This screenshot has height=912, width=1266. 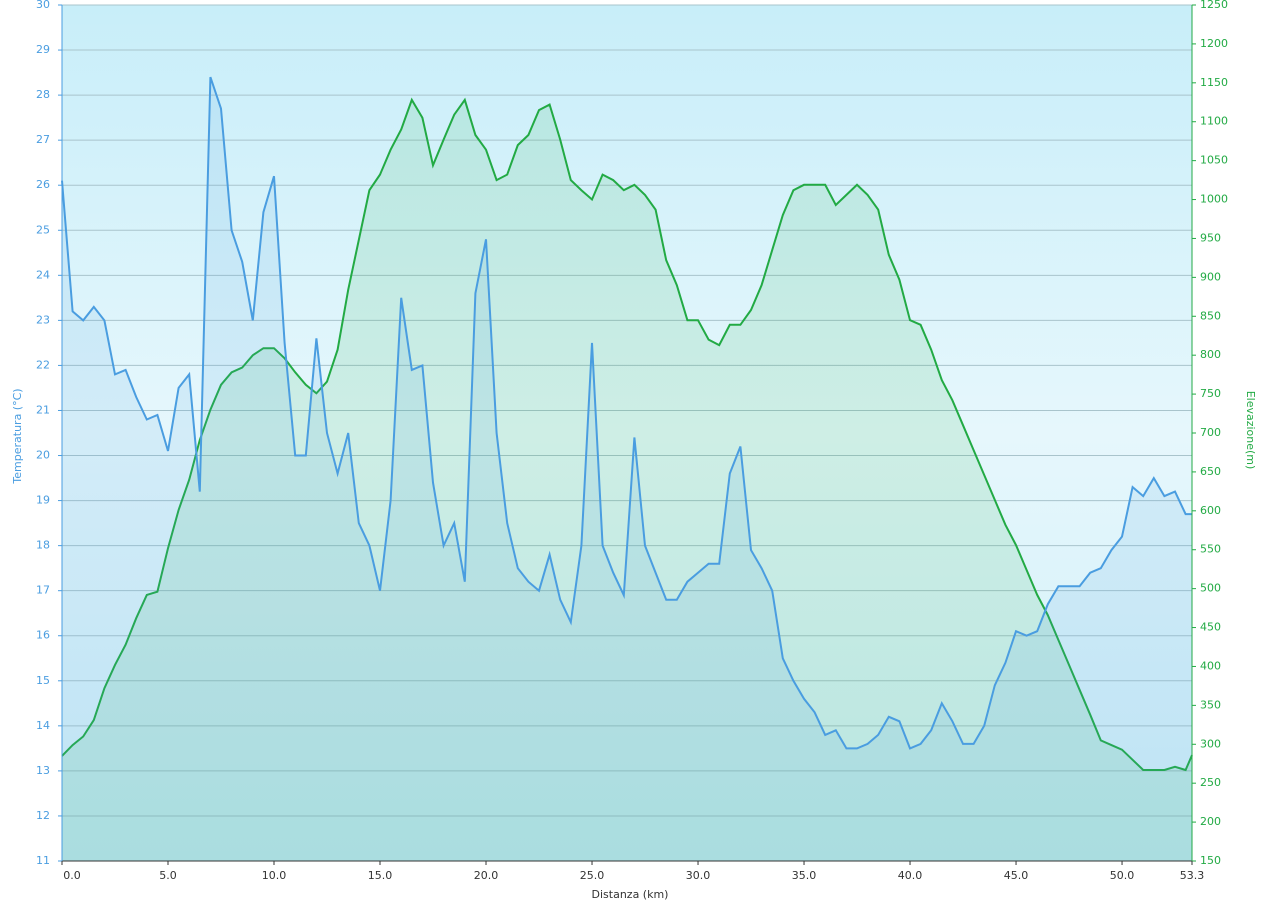 What do you see at coordinates (1210, 782) in the screenshot?
I see `y2-tick-label: 250` at bounding box center [1210, 782].